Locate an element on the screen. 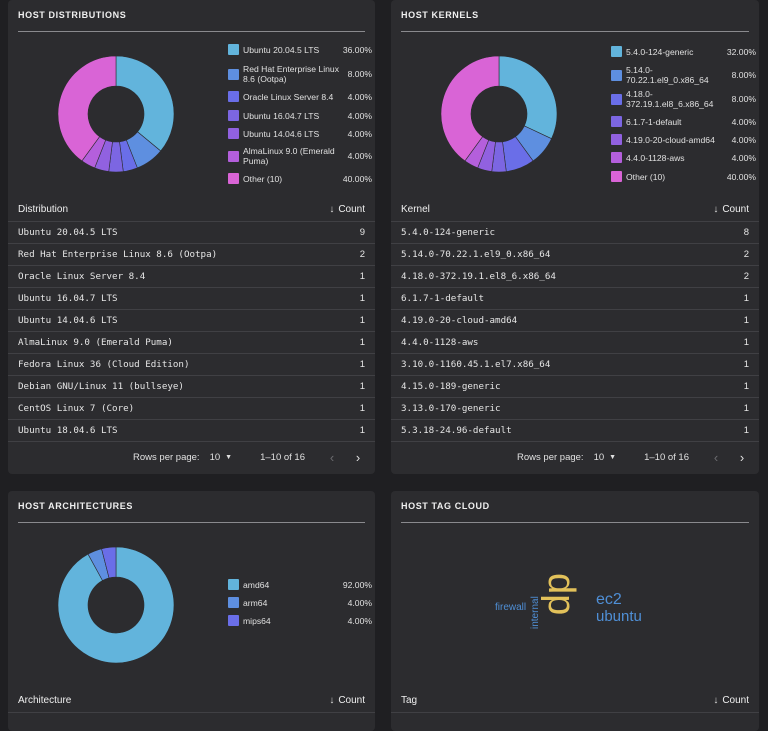  column-header-architecture: Architecture is located at coordinates (45, 700).